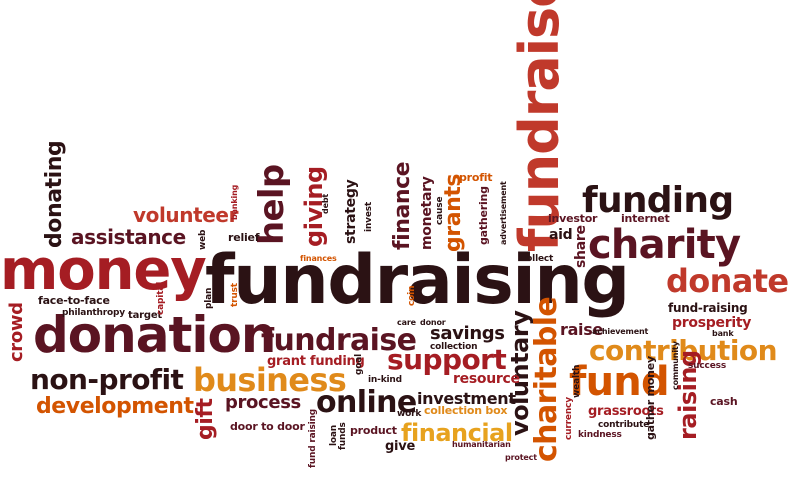  Describe the element at coordinates (573, 218) in the screenshot. I see `word-investor: investor` at that location.